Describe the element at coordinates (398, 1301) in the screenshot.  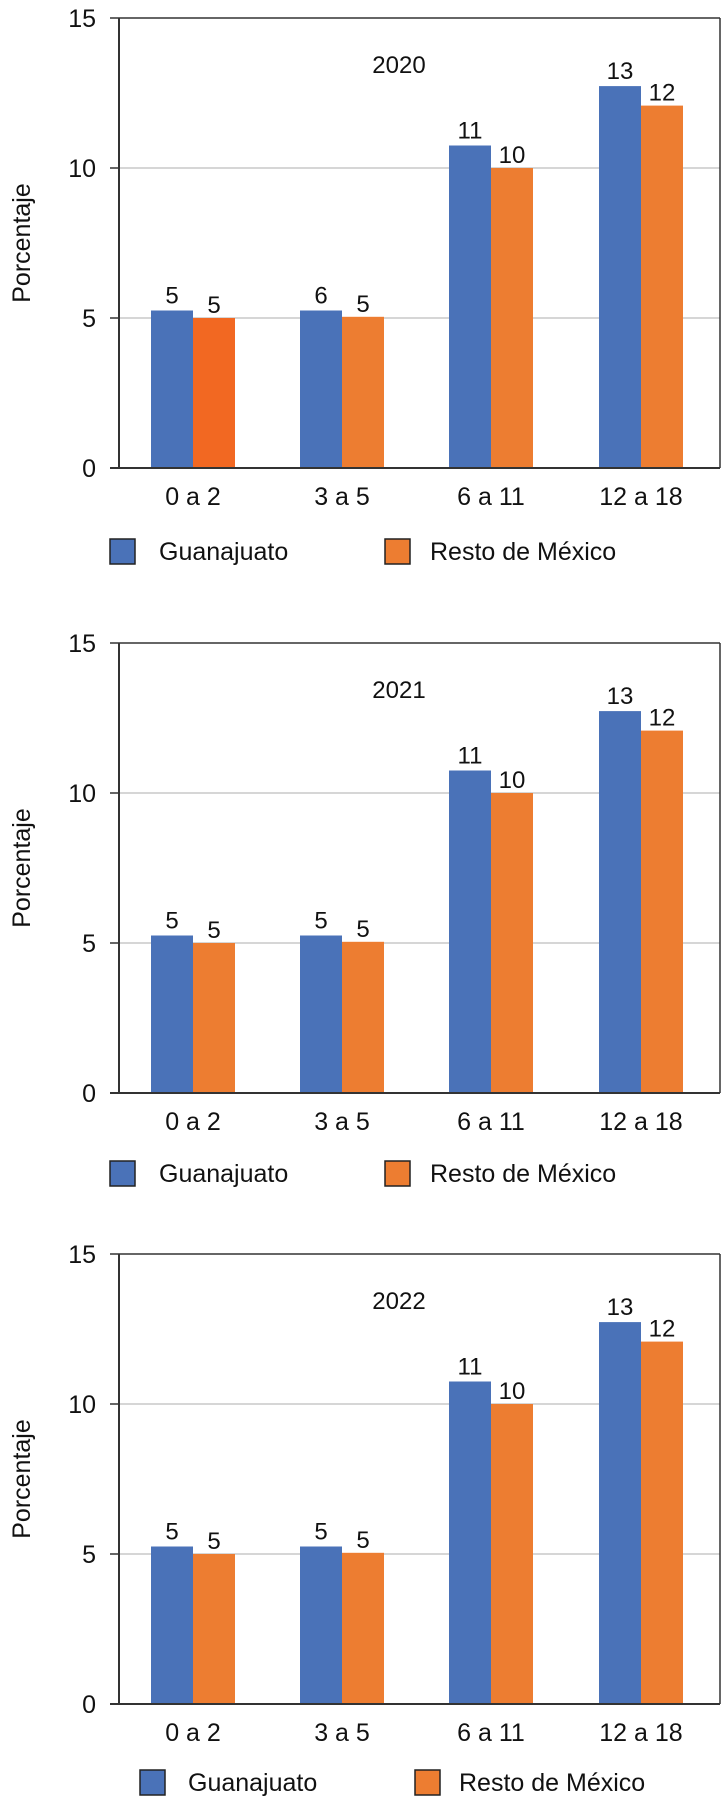
I see `chart-title: 2022` at that location.